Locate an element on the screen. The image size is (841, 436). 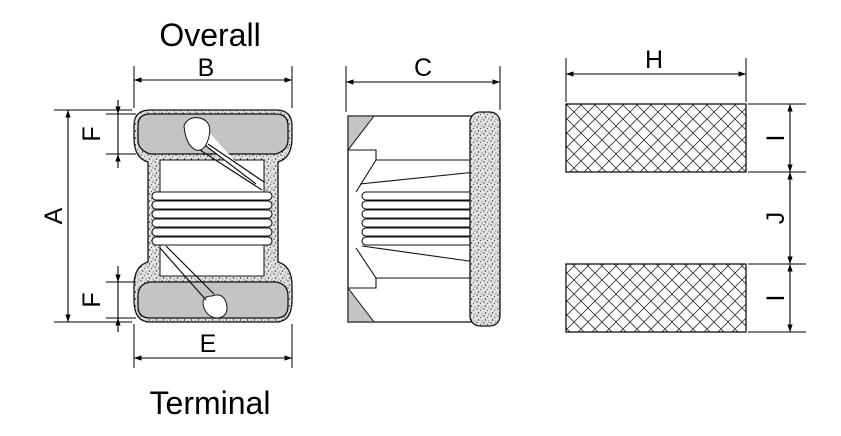
dim-label-A: A is located at coordinates (54, 215).